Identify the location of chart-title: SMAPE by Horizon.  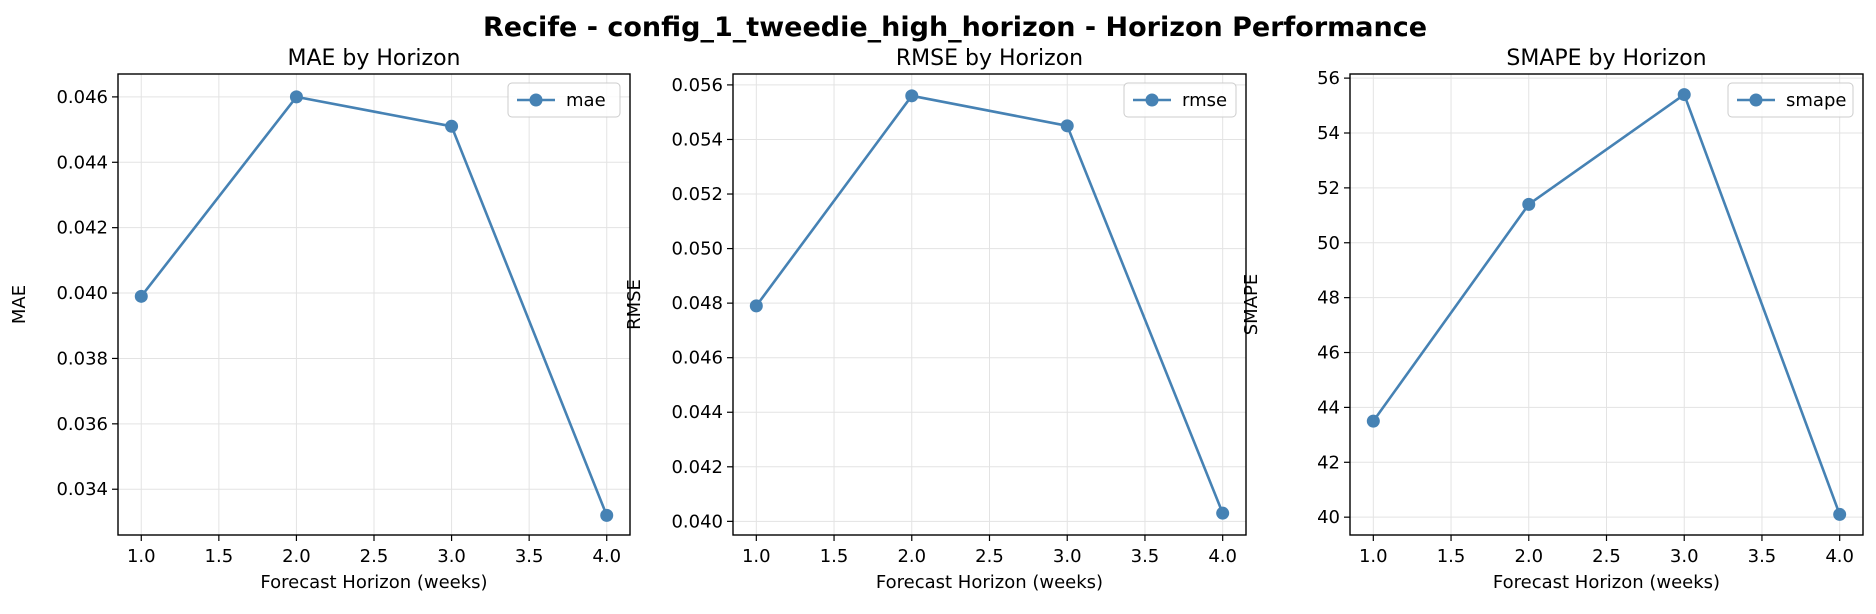
(1606, 58).